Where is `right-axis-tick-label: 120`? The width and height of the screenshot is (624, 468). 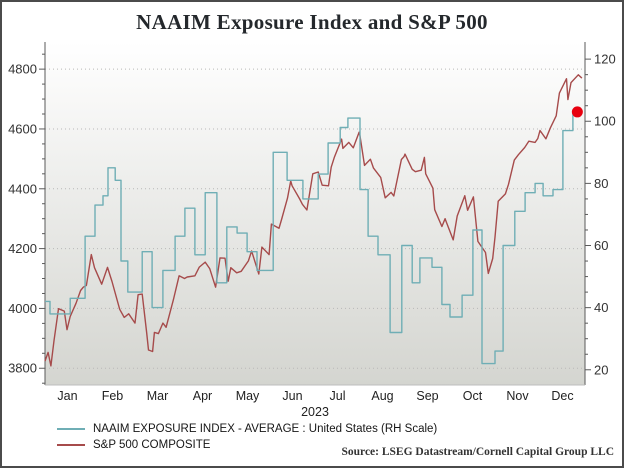
right-axis-tick-label: 120 is located at coordinates (605, 59).